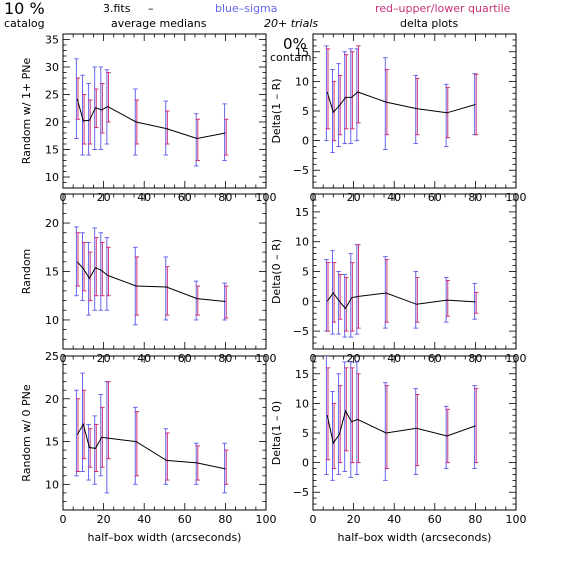 Image resolution: width=574 pixels, height=574 pixels. What do you see at coordinates (24, 9) in the screenshot?
I see `percent-label: 10 %` at bounding box center [24, 9].